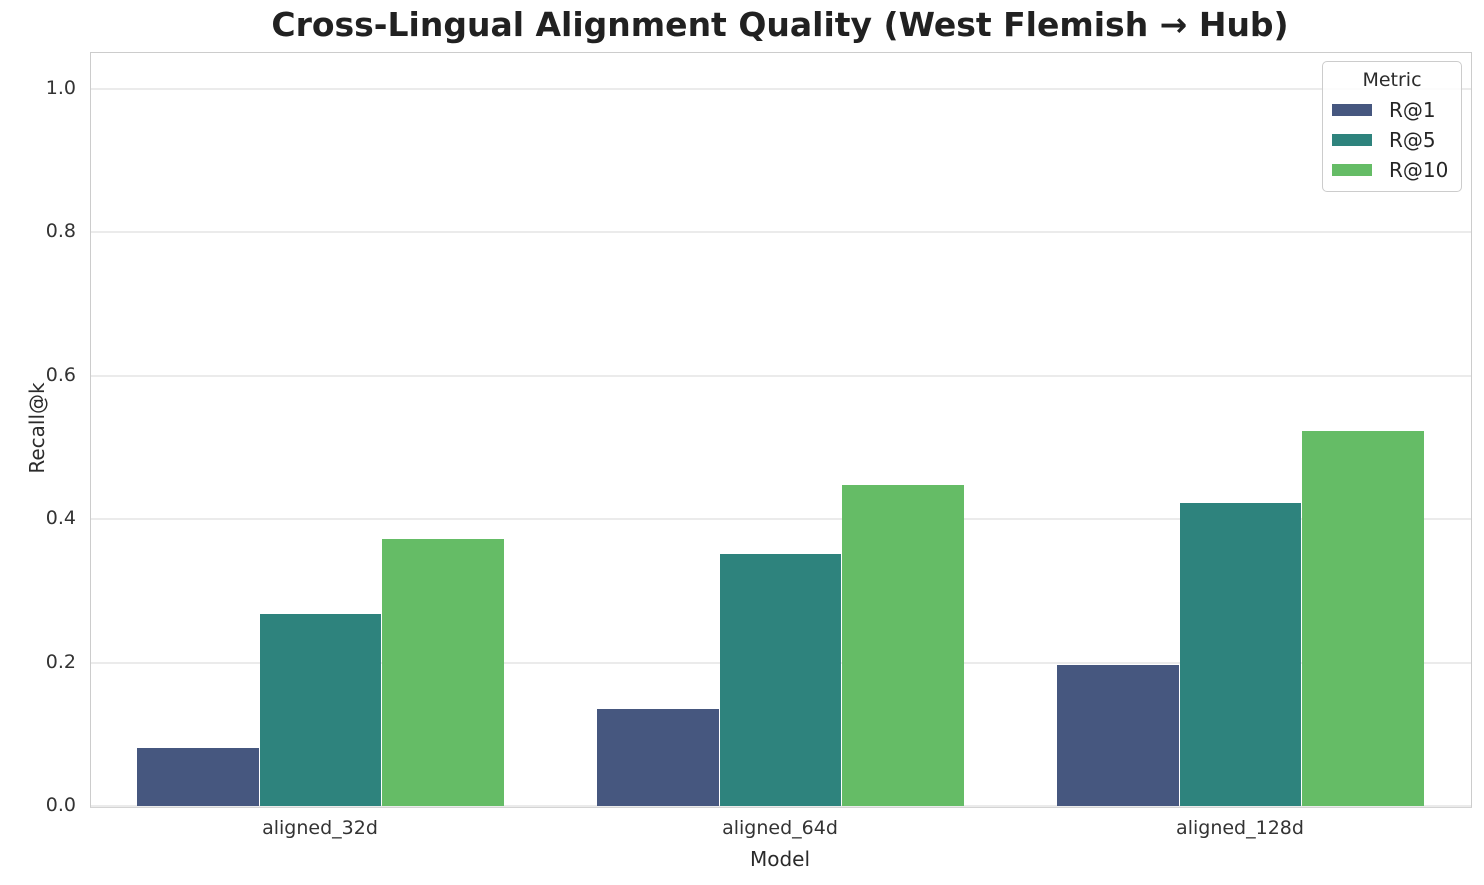  Describe the element at coordinates (903, 645) in the screenshot. I see `bar-aligned_64d-R@10` at that location.